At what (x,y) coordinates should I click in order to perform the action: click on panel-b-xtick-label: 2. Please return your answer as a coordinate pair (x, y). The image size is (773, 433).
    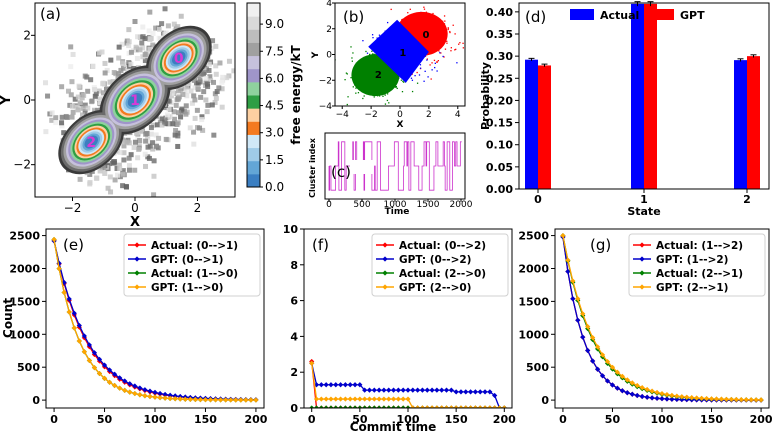
    Looking at the image, I should click on (429, 115).